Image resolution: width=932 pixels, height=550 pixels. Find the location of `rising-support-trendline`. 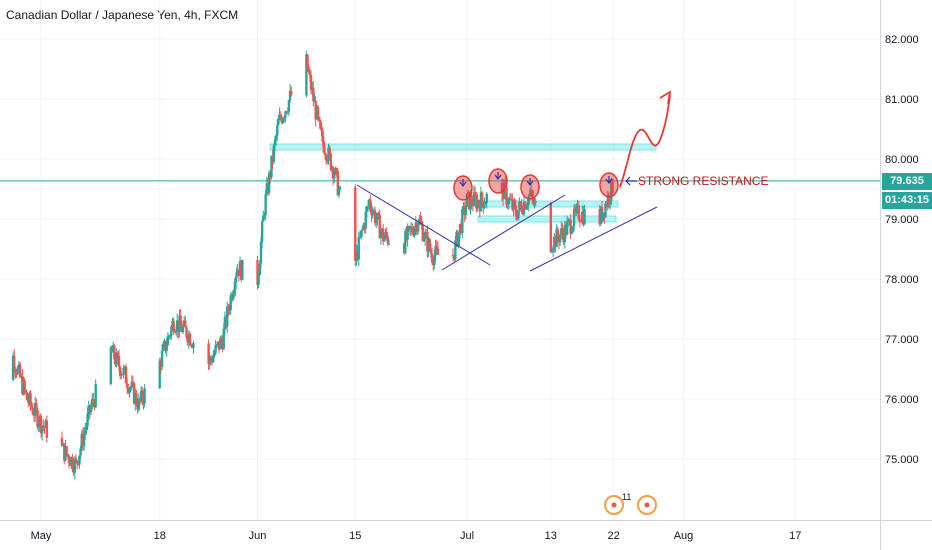

rising-support-trendline is located at coordinates (593, 239).